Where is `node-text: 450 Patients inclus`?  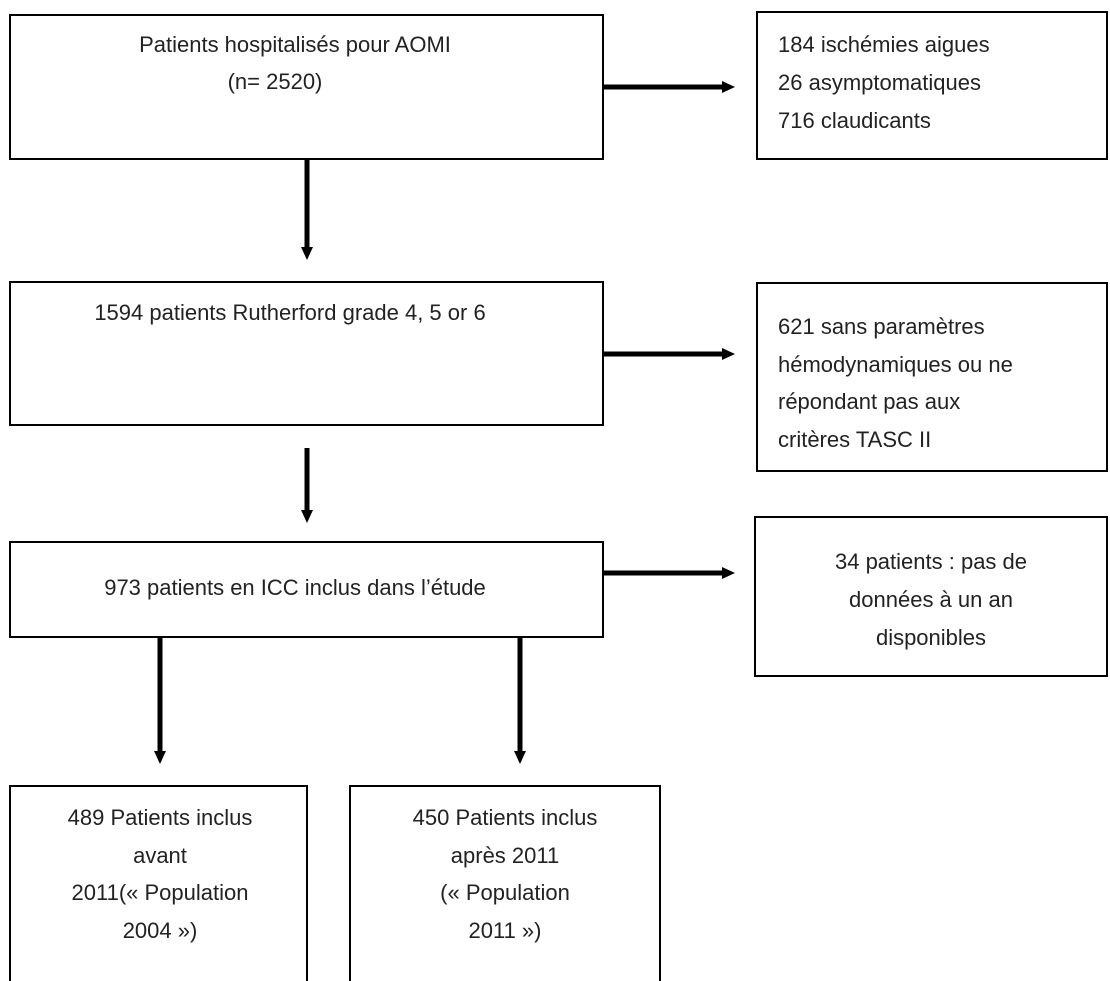
node-text: 450 Patients inclus is located at coordinates (505, 817).